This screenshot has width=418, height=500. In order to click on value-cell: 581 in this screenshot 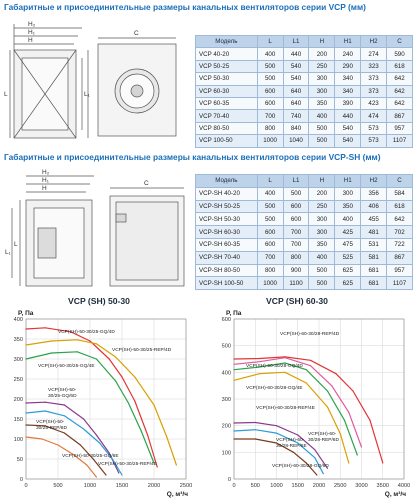, I will do `click(374, 257)`.